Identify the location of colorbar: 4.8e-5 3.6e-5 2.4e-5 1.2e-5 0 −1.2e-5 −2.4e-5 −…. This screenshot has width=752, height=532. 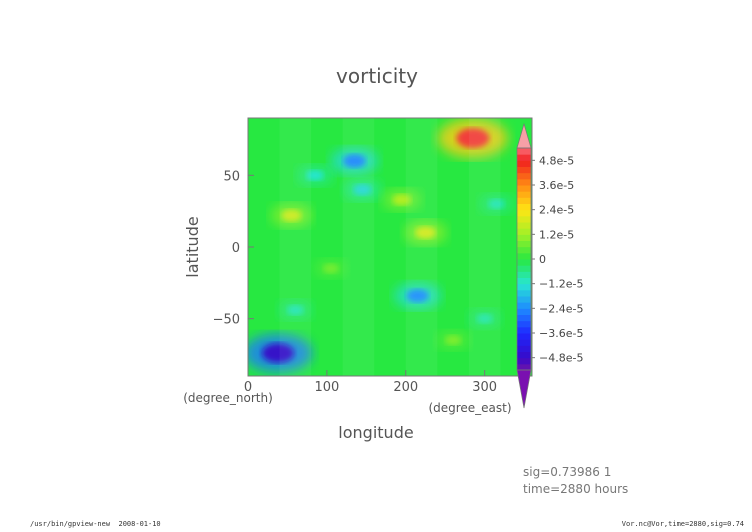
(549, 265).